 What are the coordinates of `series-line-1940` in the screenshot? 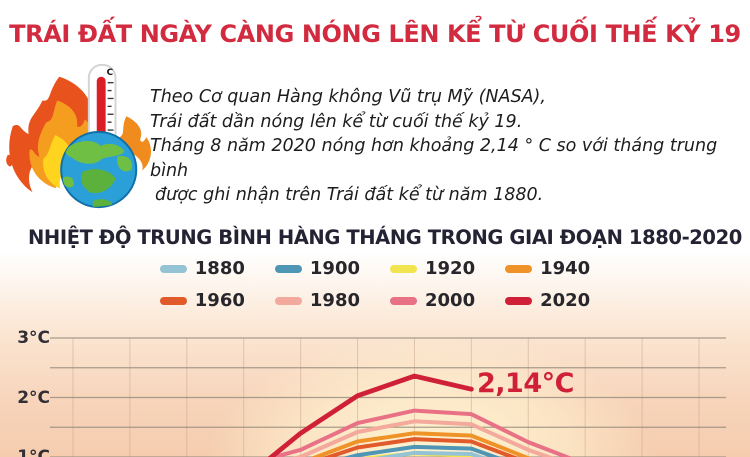 It's located at (421, 444).